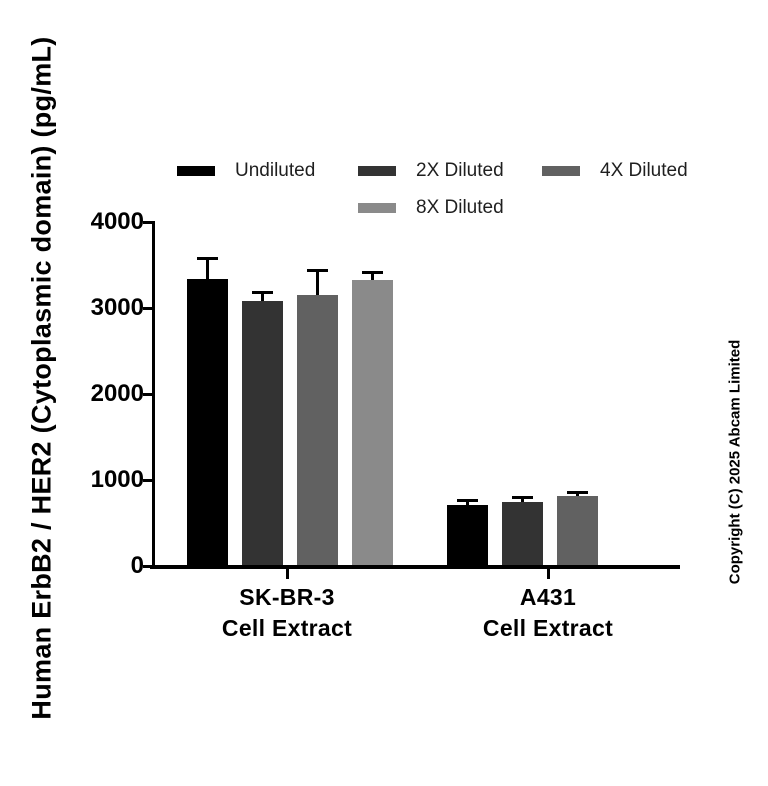 This screenshot has height=786, width=768. I want to click on x-axis-line, so click(415, 567).